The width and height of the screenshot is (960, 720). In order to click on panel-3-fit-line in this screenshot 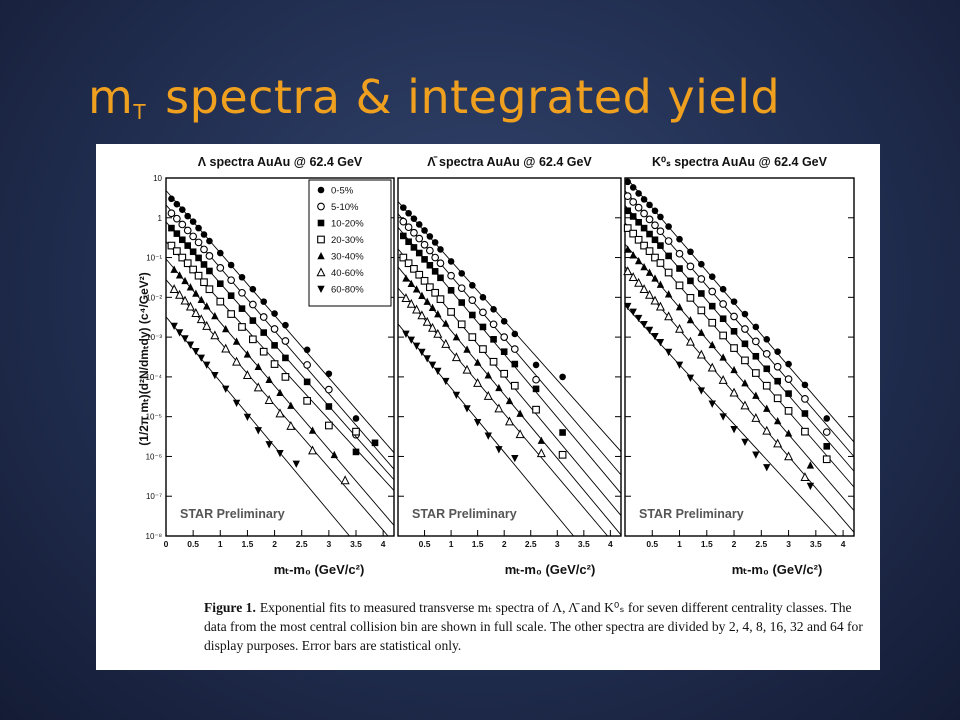, I will do `click(731, 421)`.